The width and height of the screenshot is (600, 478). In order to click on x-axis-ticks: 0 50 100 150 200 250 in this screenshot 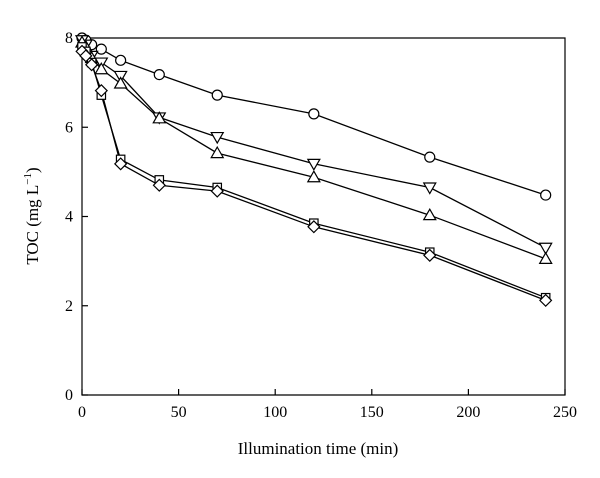, I will do `click(327, 405)`.